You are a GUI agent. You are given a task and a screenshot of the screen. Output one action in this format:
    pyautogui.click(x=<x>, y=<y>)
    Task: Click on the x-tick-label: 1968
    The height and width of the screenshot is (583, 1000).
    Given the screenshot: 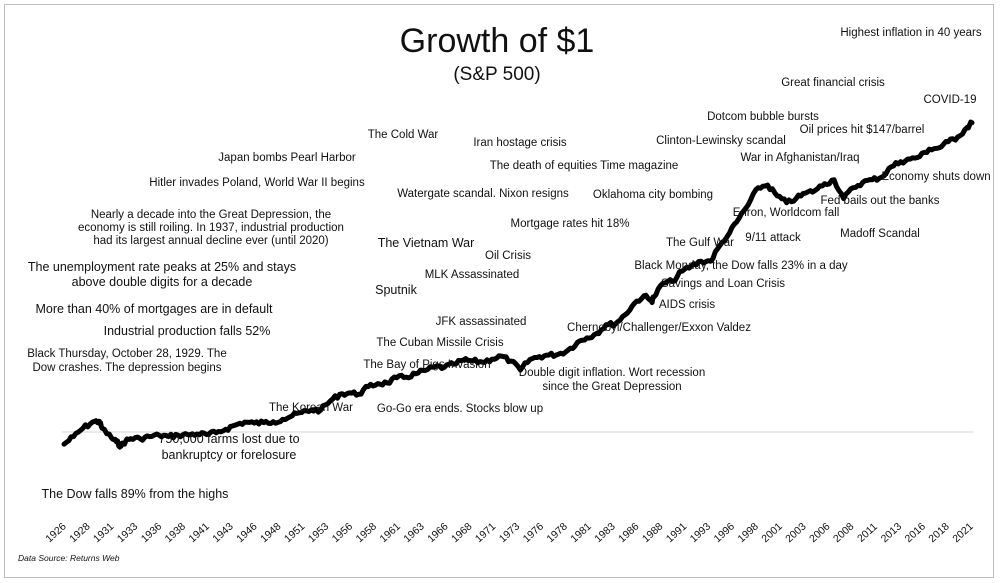 What is the action you would take?
    pyautogui.click(x=462, y=532)
    